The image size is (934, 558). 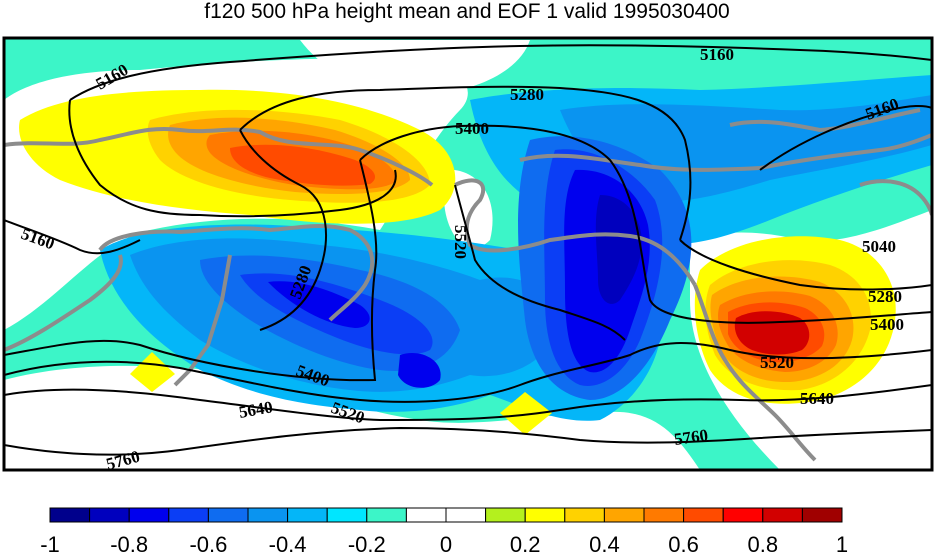 I want to click on contour-5160-closed, so click(x=72, y=237).